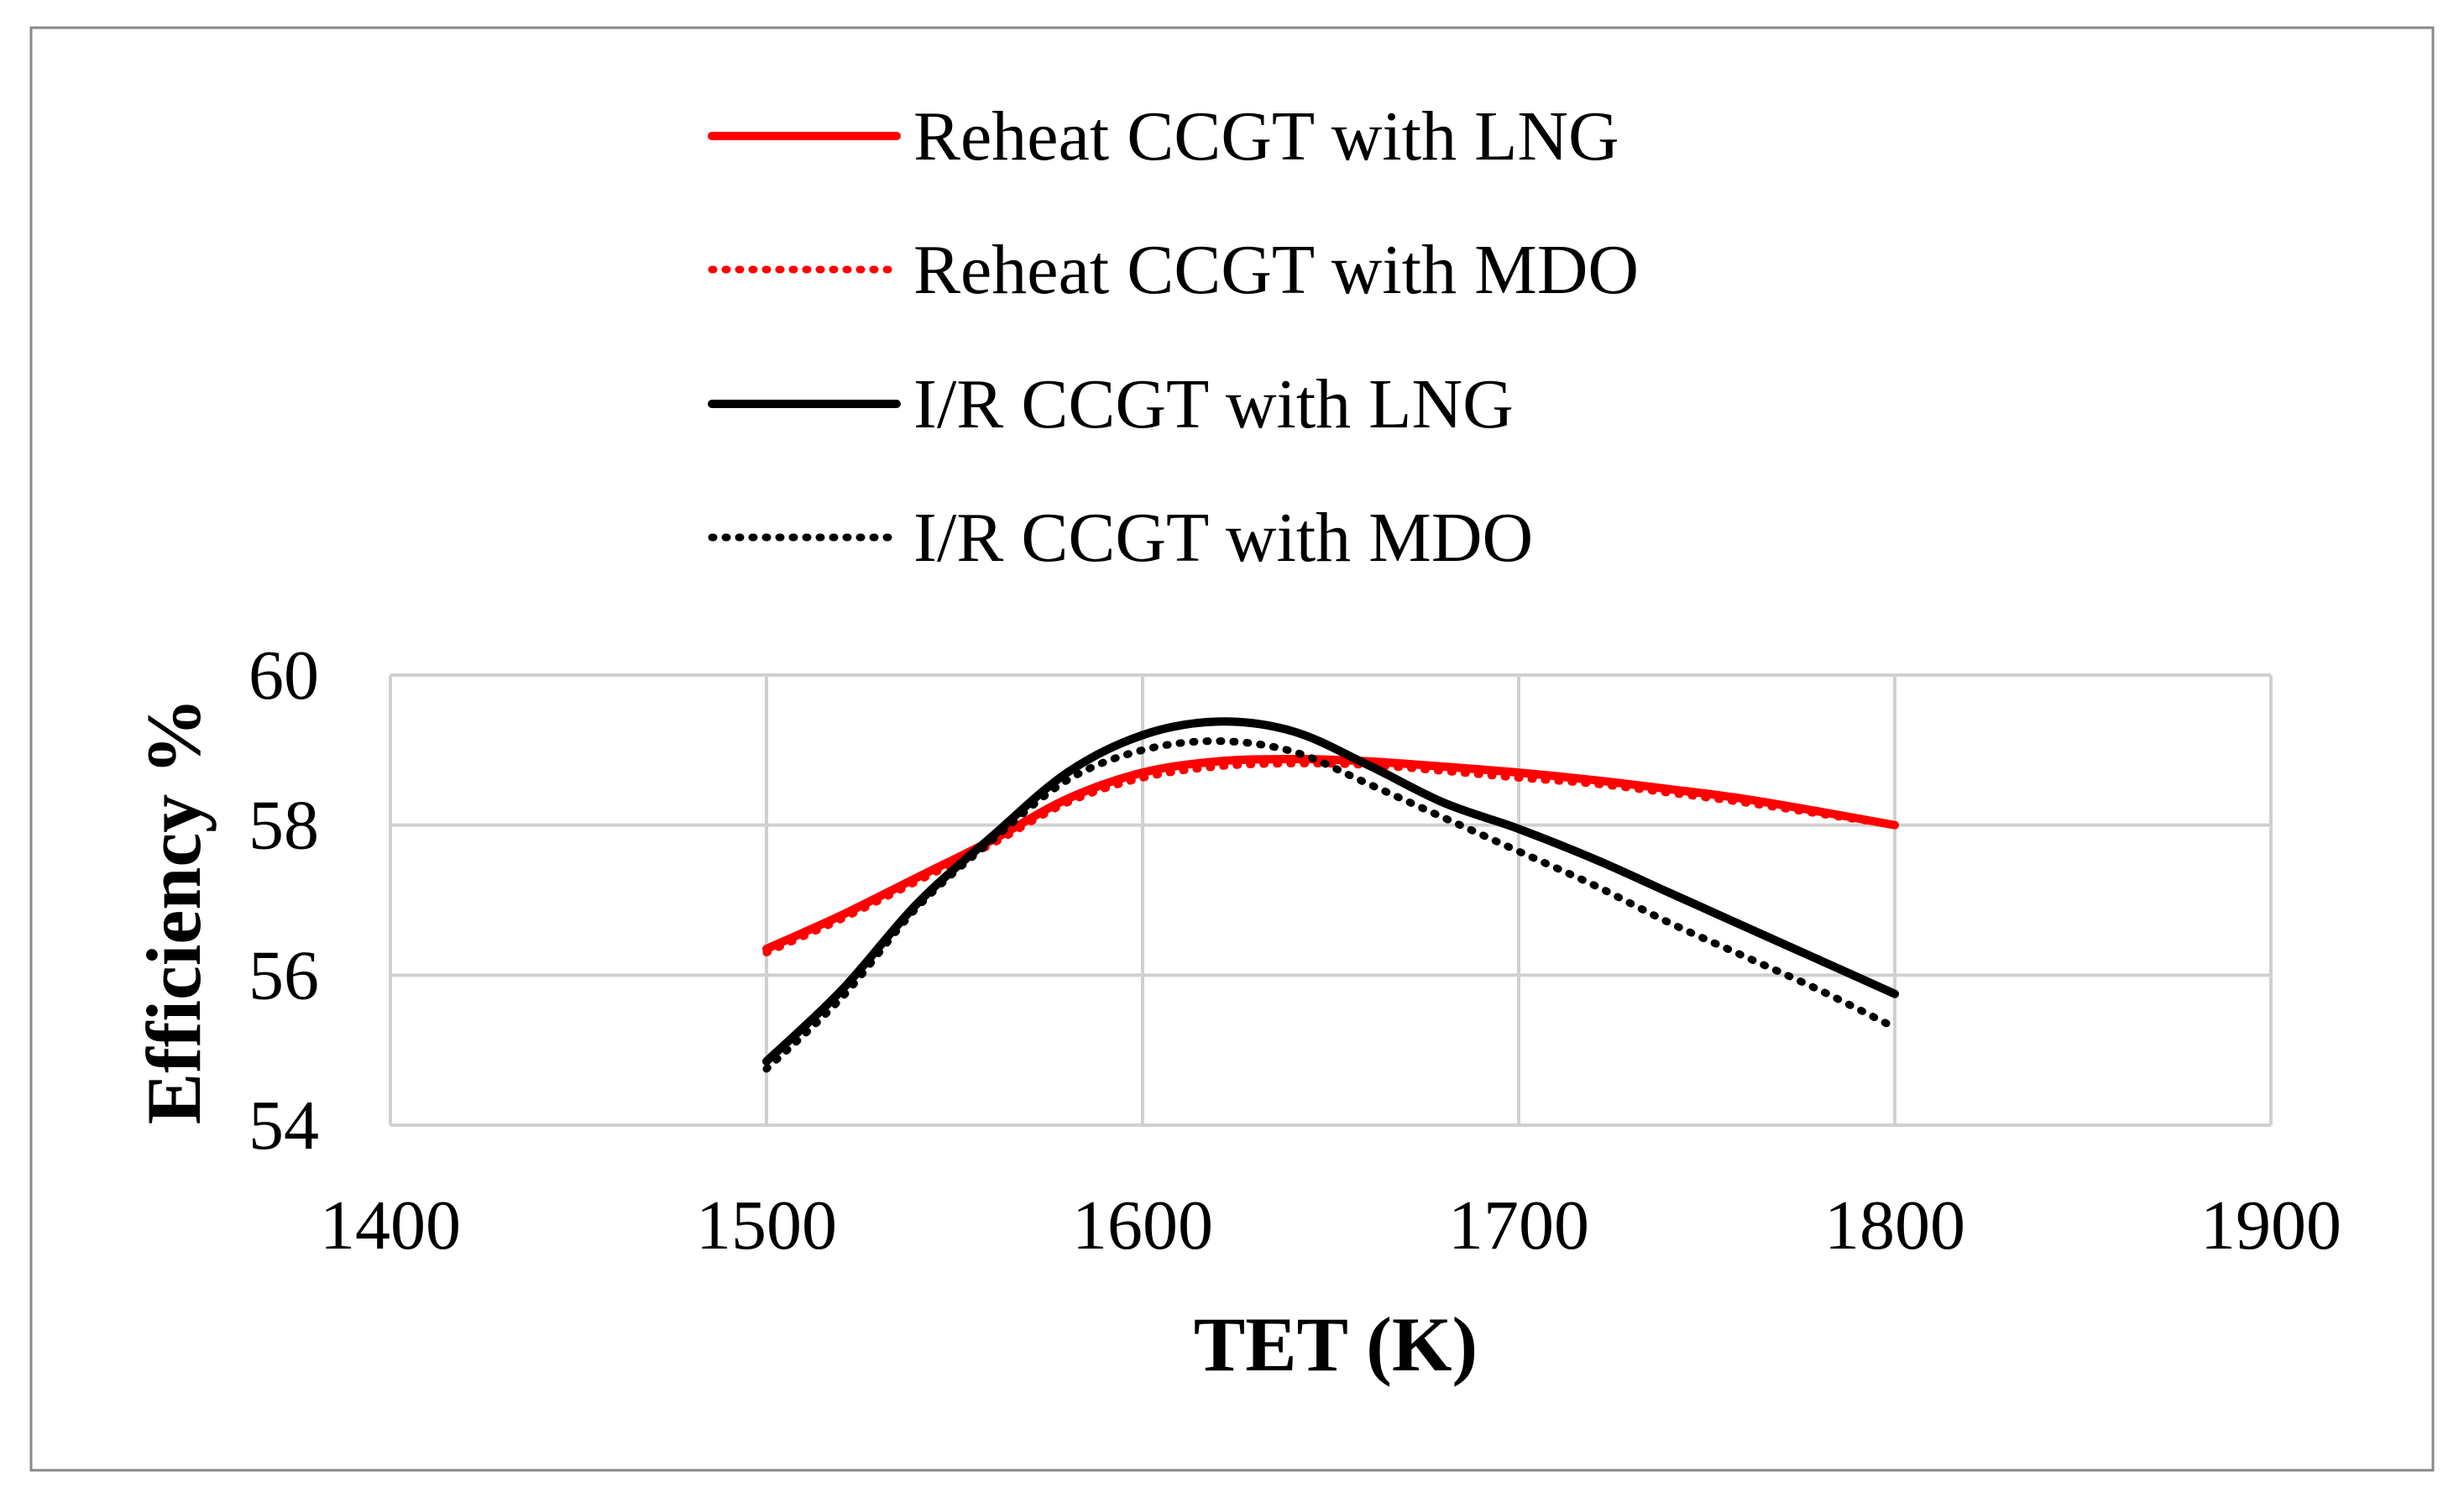 This screenshot has height=1503, width=2464. I want to click on x-tick-label: 1700, so click(1518, 1225).